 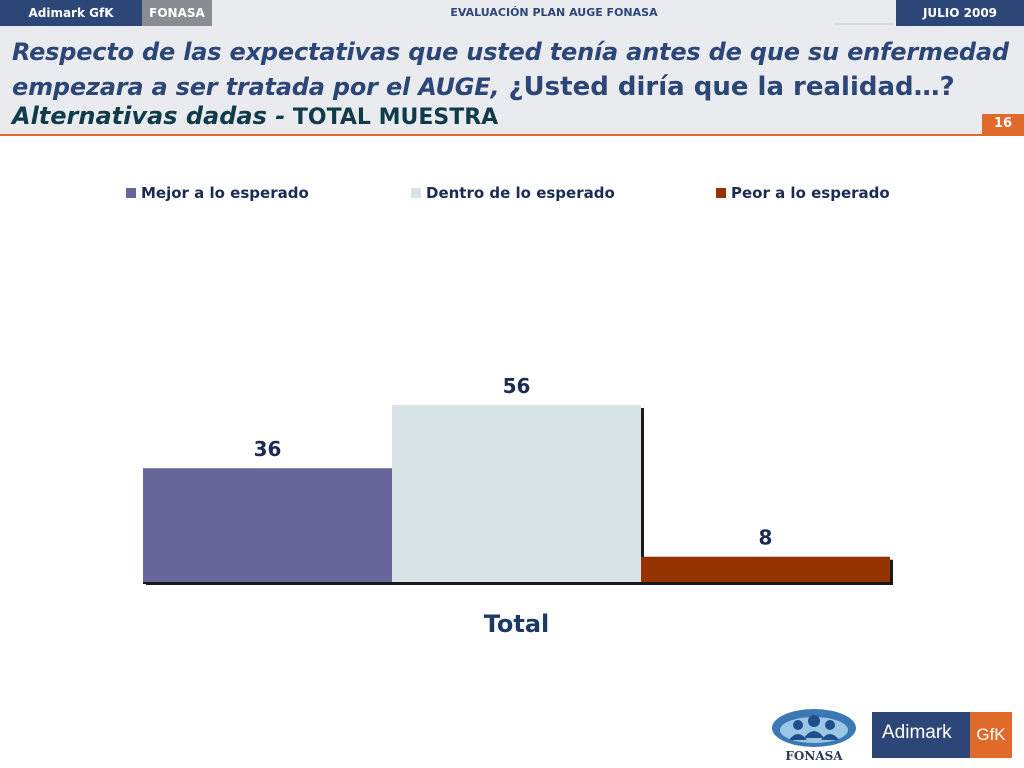 What do you see at coordinates (225, 193) in the screenshot?
I see `legend-label-mejor: Mejor a lo esperado` at bounding box center [225, 193].